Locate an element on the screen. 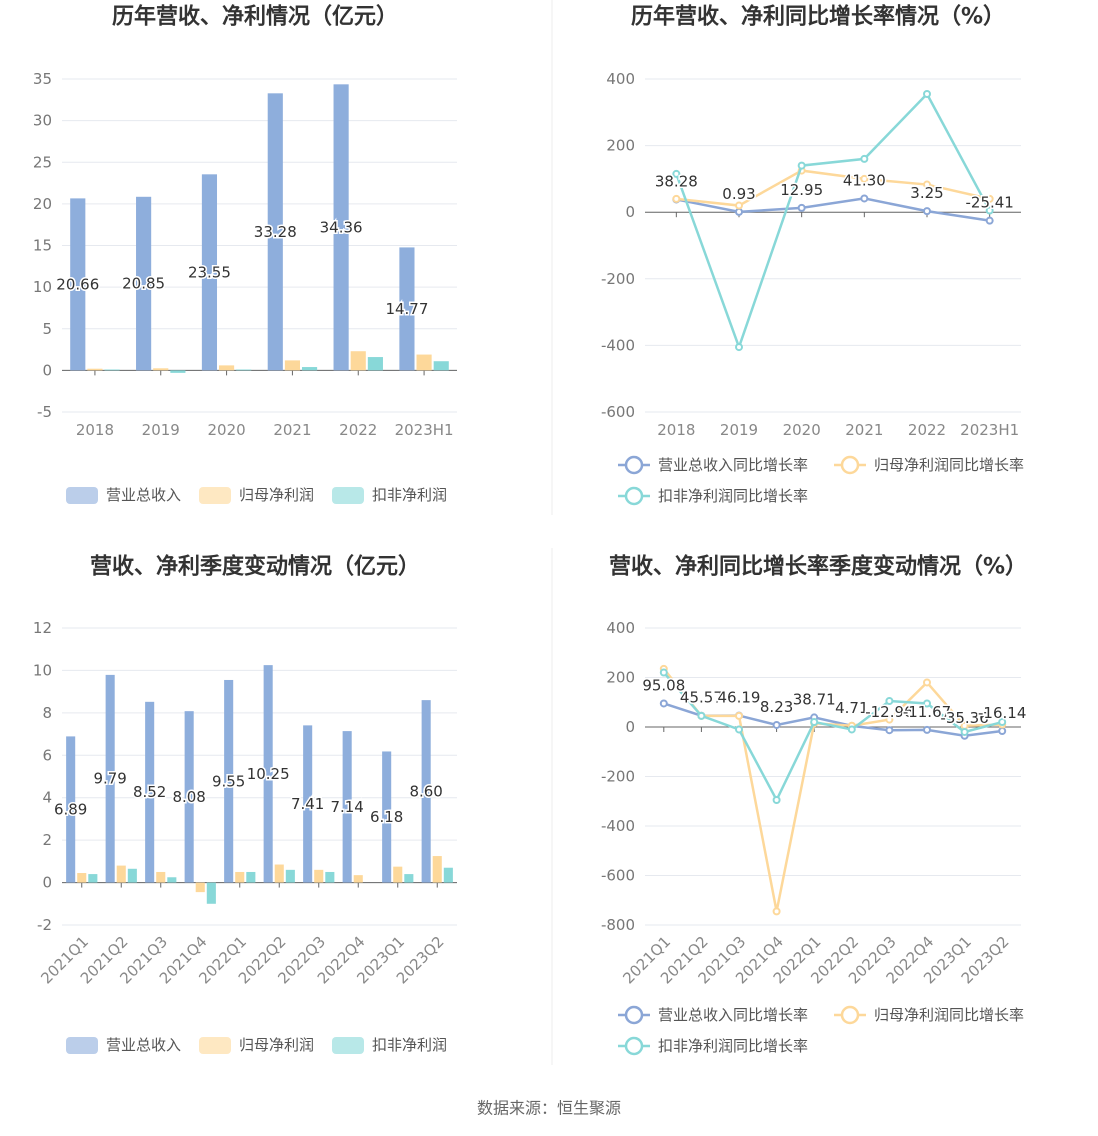 The width and height of the screenshot is (1098, 1136). data-label: 3.25 is located at coordinates (926, 193).